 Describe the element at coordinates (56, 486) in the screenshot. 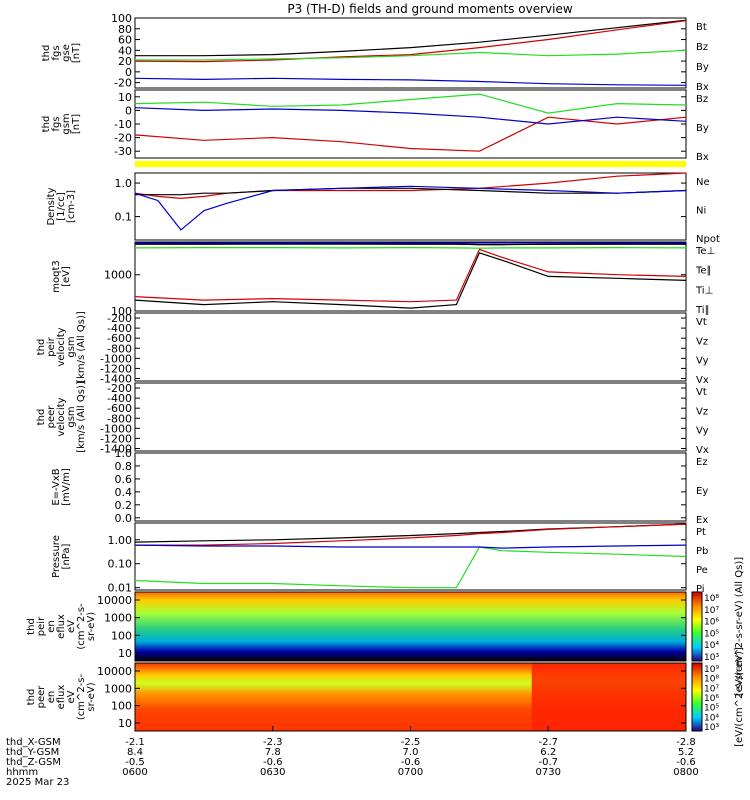

I see `ylabel-line: E=-VxB` at that location.